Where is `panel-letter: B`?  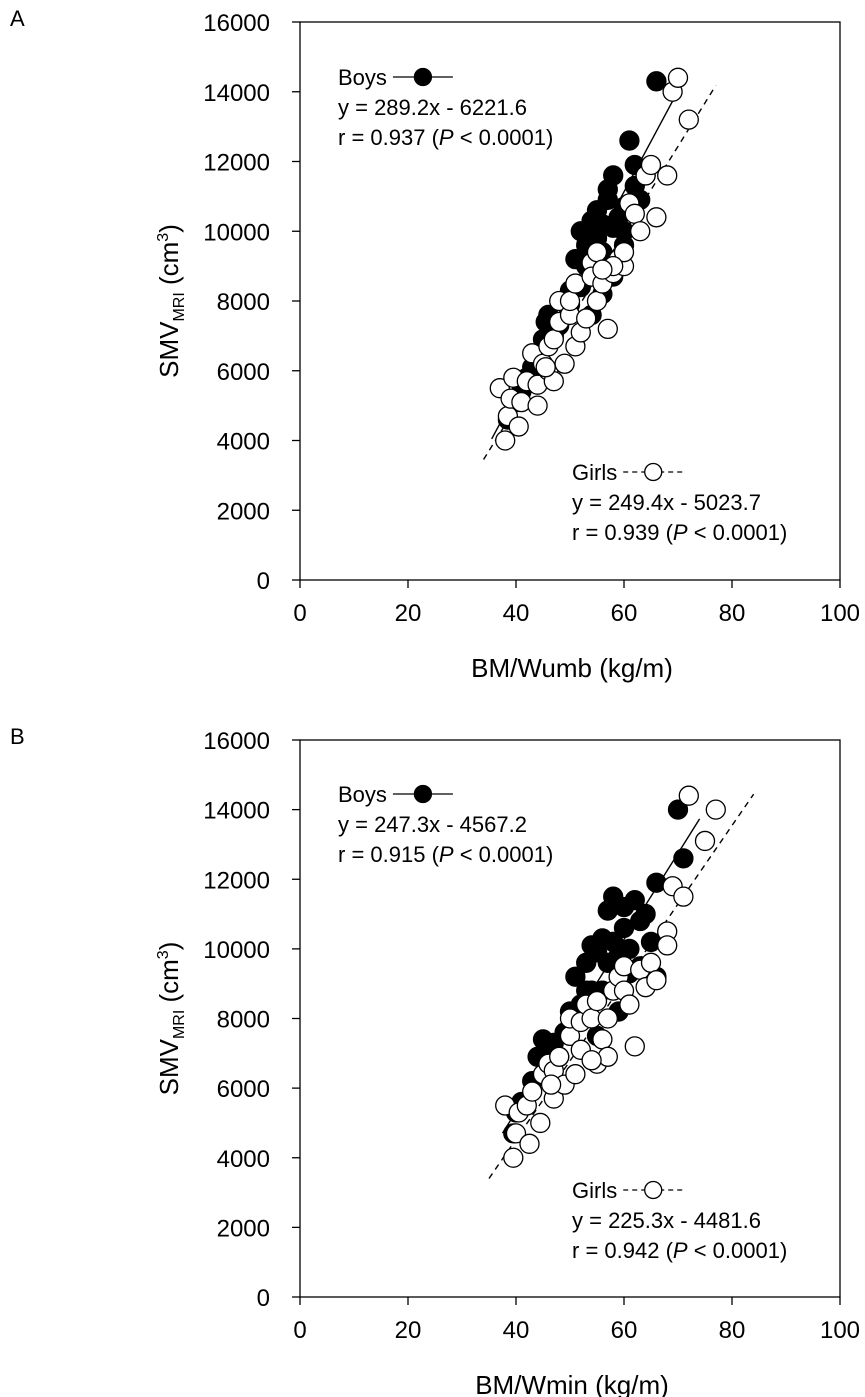
panel-letter: B is located at coordinates (17, 736).